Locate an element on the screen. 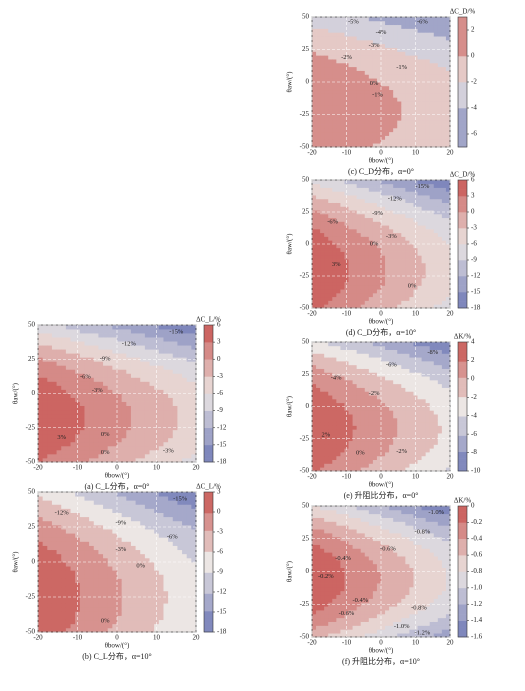 This screenshot has height=691, width=525. contour-label: -9% is located at coordinates (105, 359).